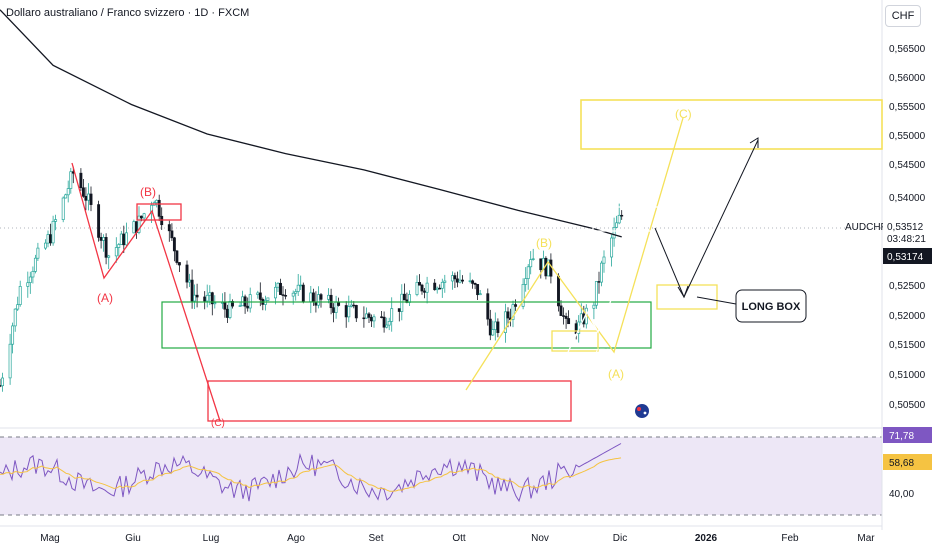 The image size is (932, 550). Describe the element at coordinates (49, 538) in the screenshot. I see `time-tick-label: Mag` at that location.